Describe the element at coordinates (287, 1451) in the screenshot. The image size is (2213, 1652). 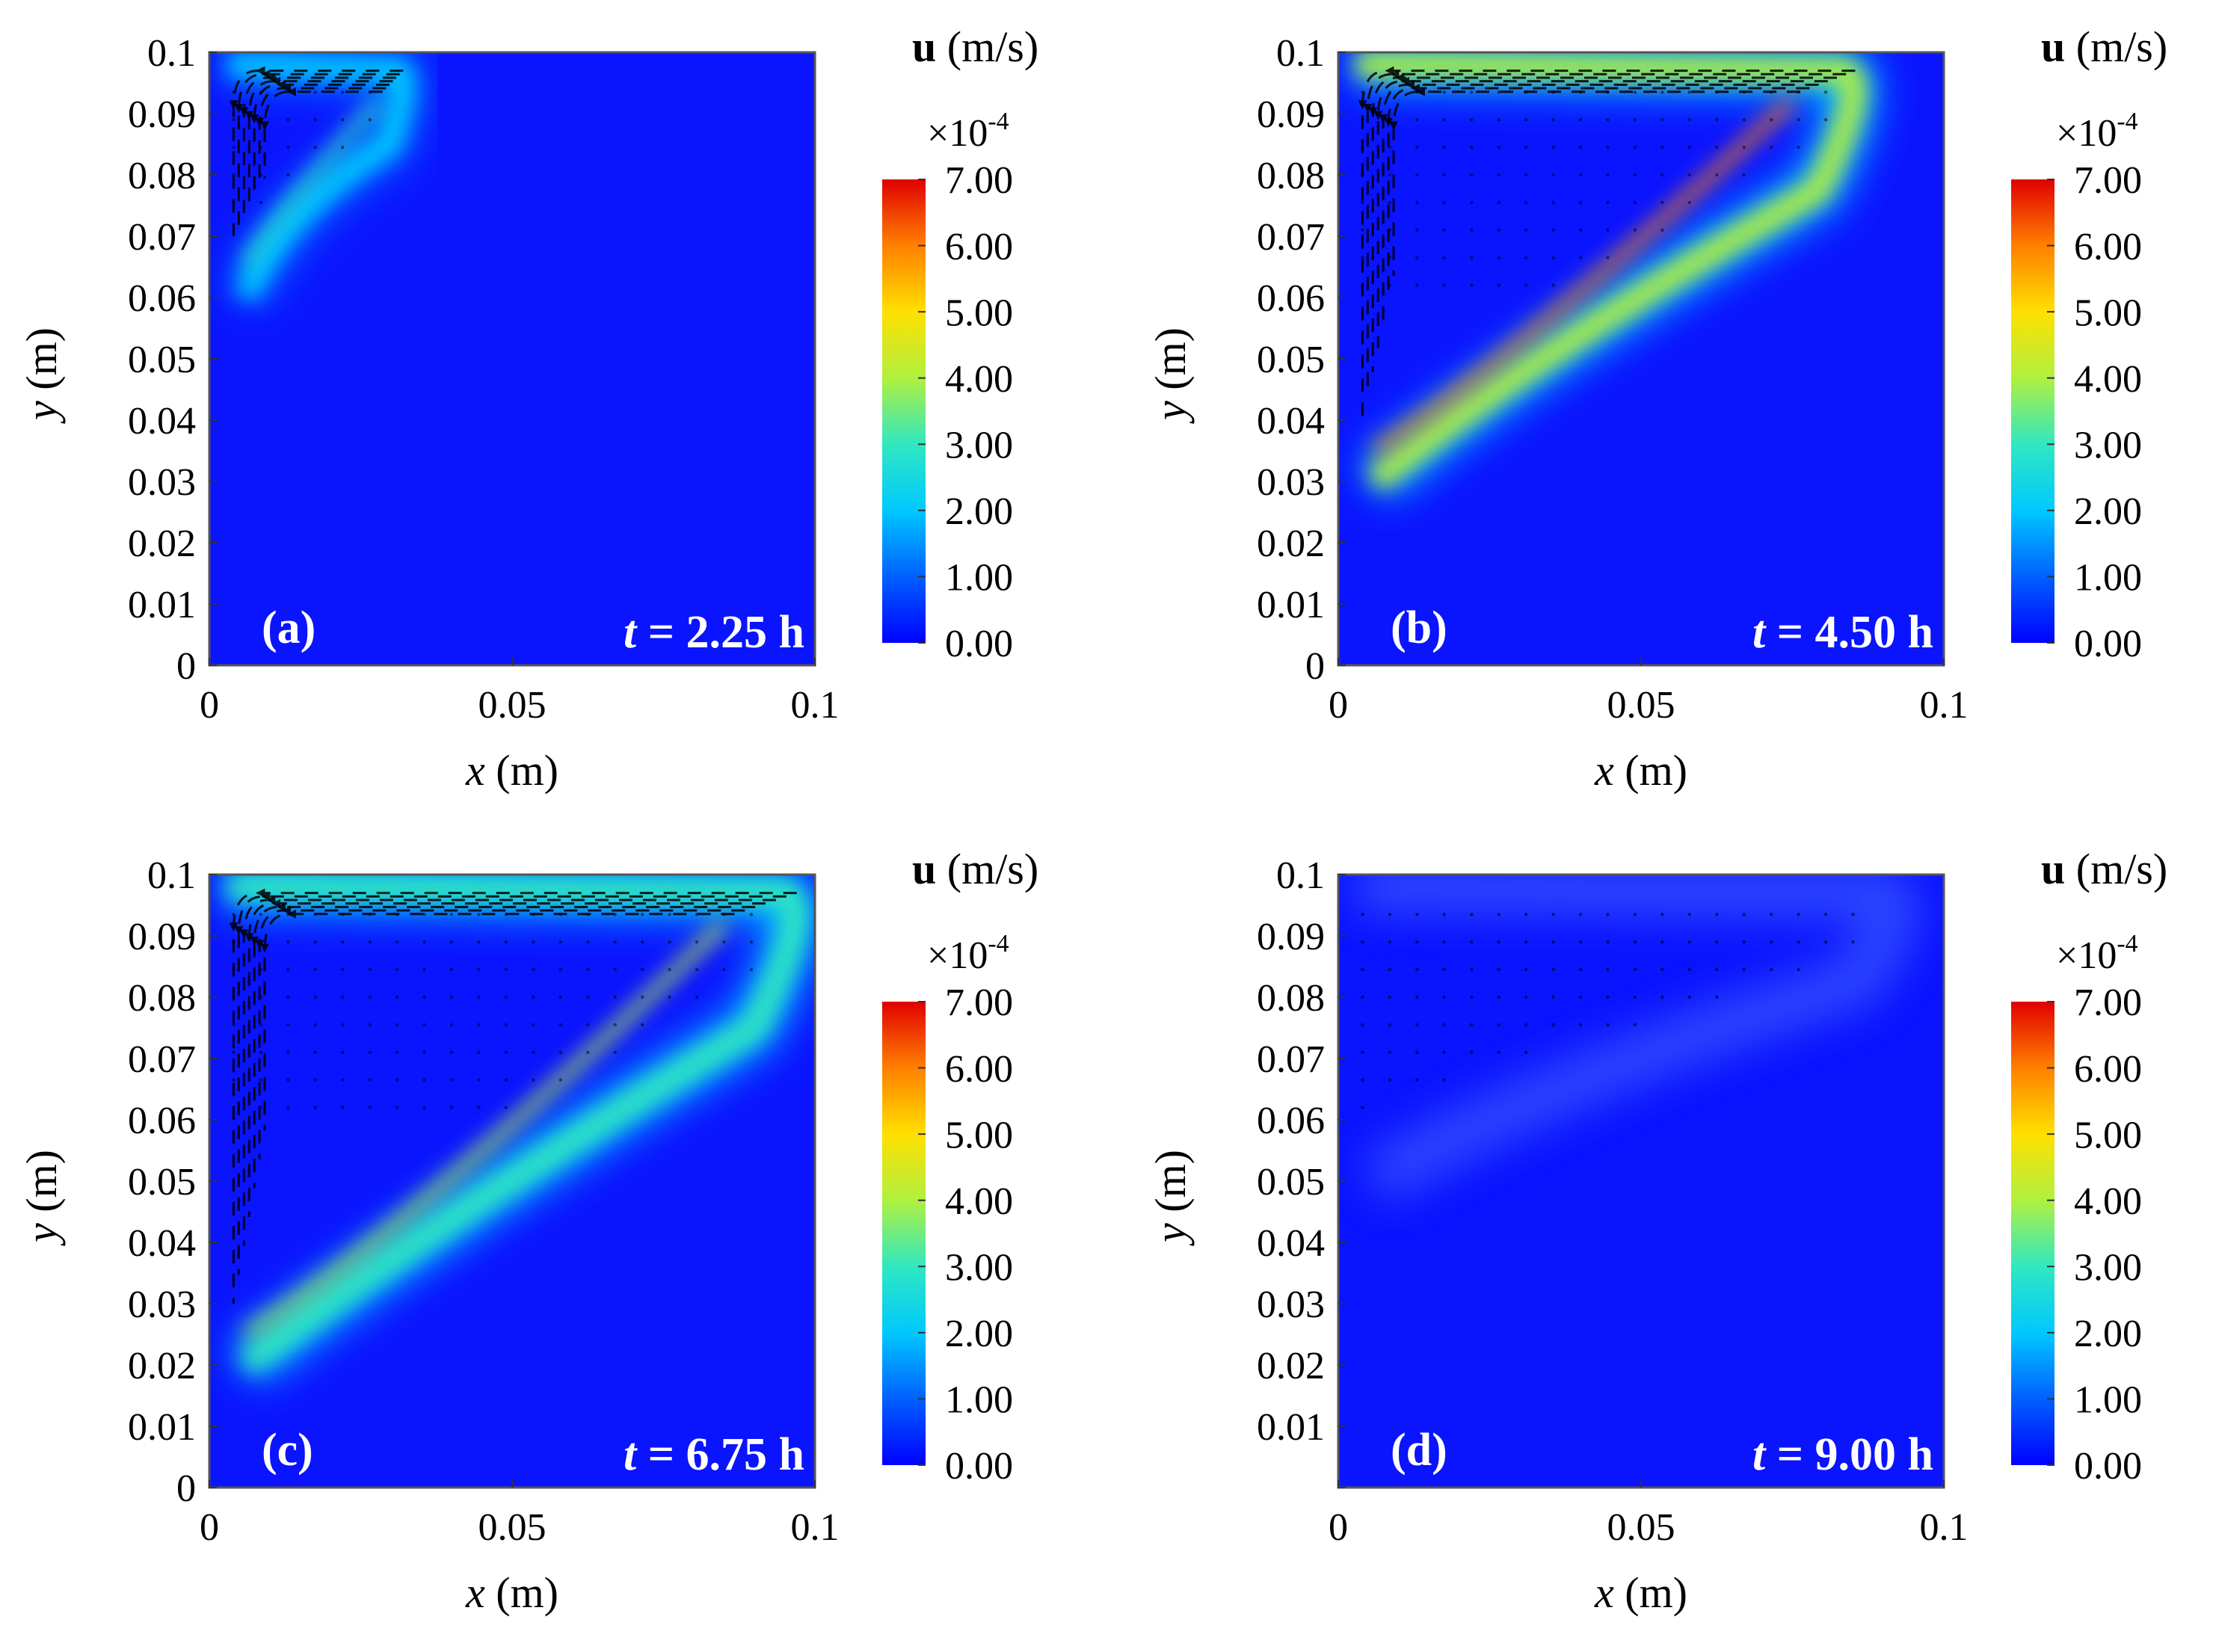
I see `panel-label: (c)` at that location.